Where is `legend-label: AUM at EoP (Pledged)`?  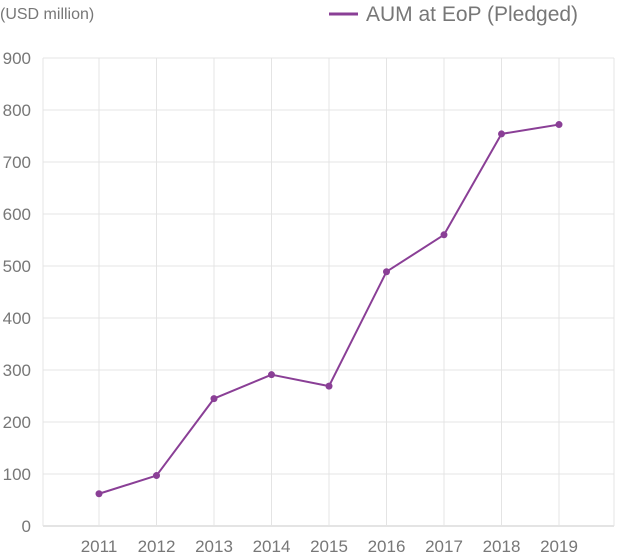 legend-label: AUM at EoP (Pledged) is located at coordinates (472, 14).